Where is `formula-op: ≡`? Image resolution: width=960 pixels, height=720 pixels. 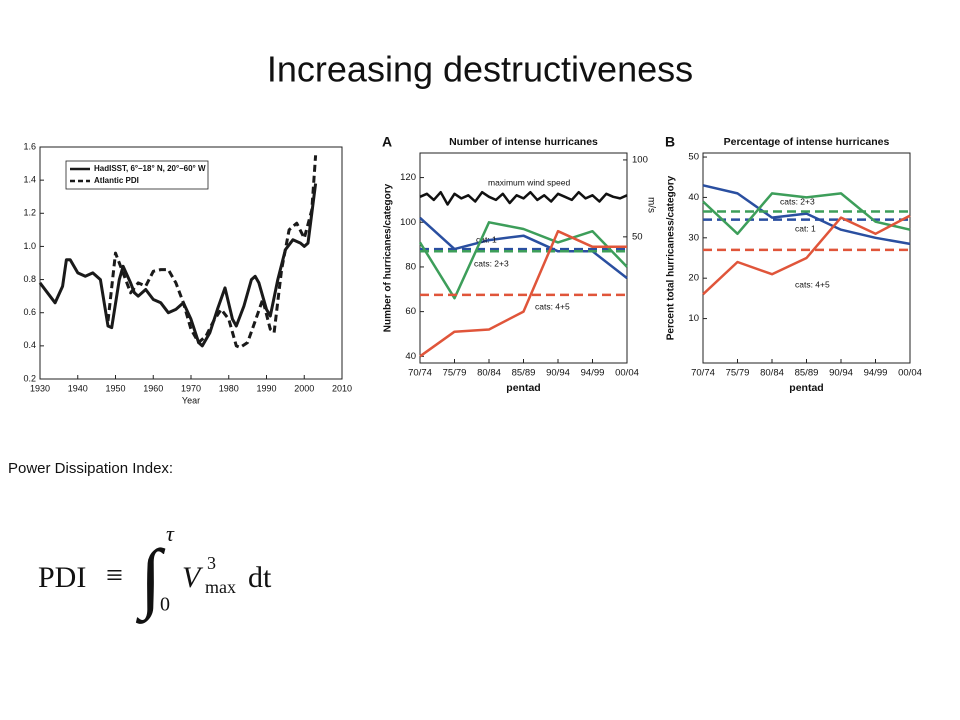 formula-op: ≡ is located at coordinates (114, 575).